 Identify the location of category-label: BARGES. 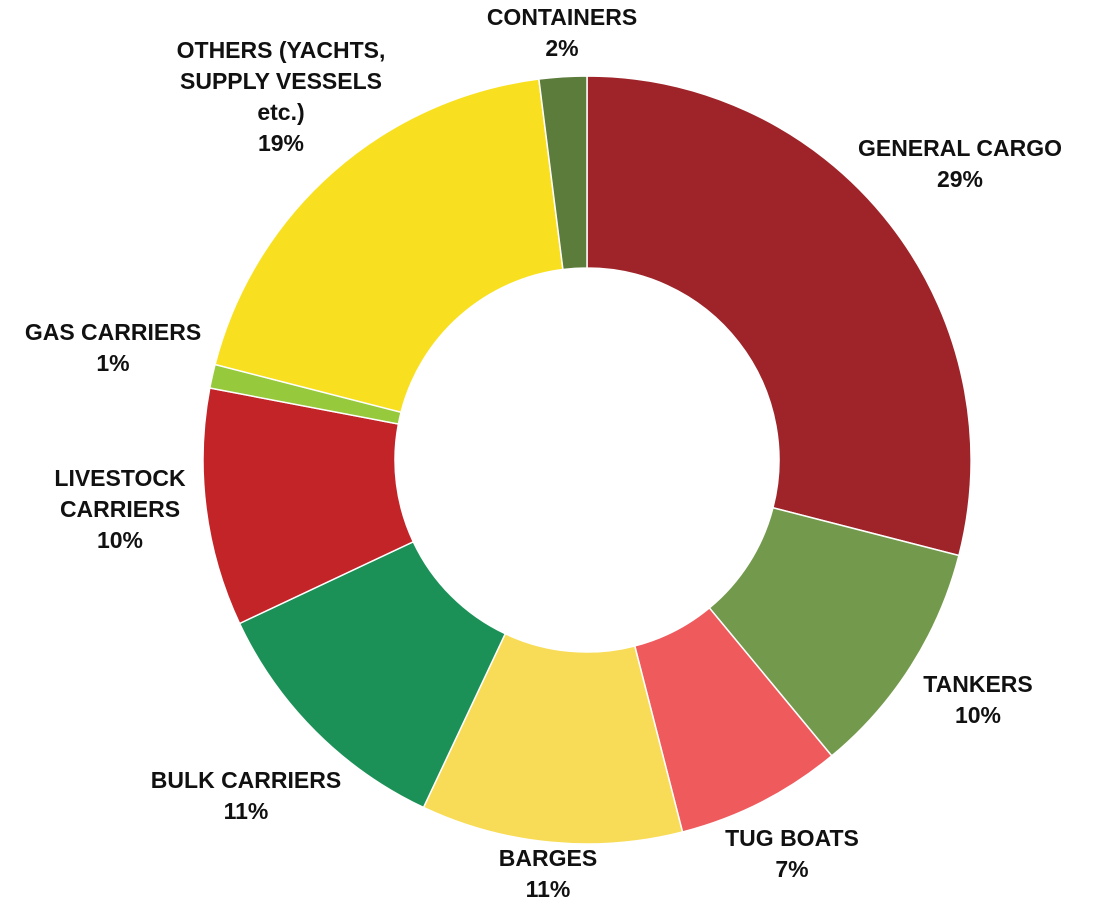
(548, 858).